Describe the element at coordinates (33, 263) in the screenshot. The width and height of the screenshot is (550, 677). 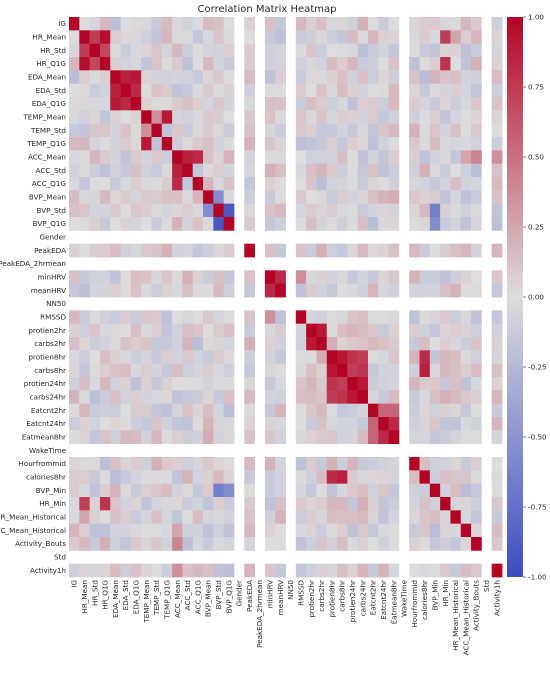
I see `y-tick-label: PeakEDA_2hrmean` at that location.